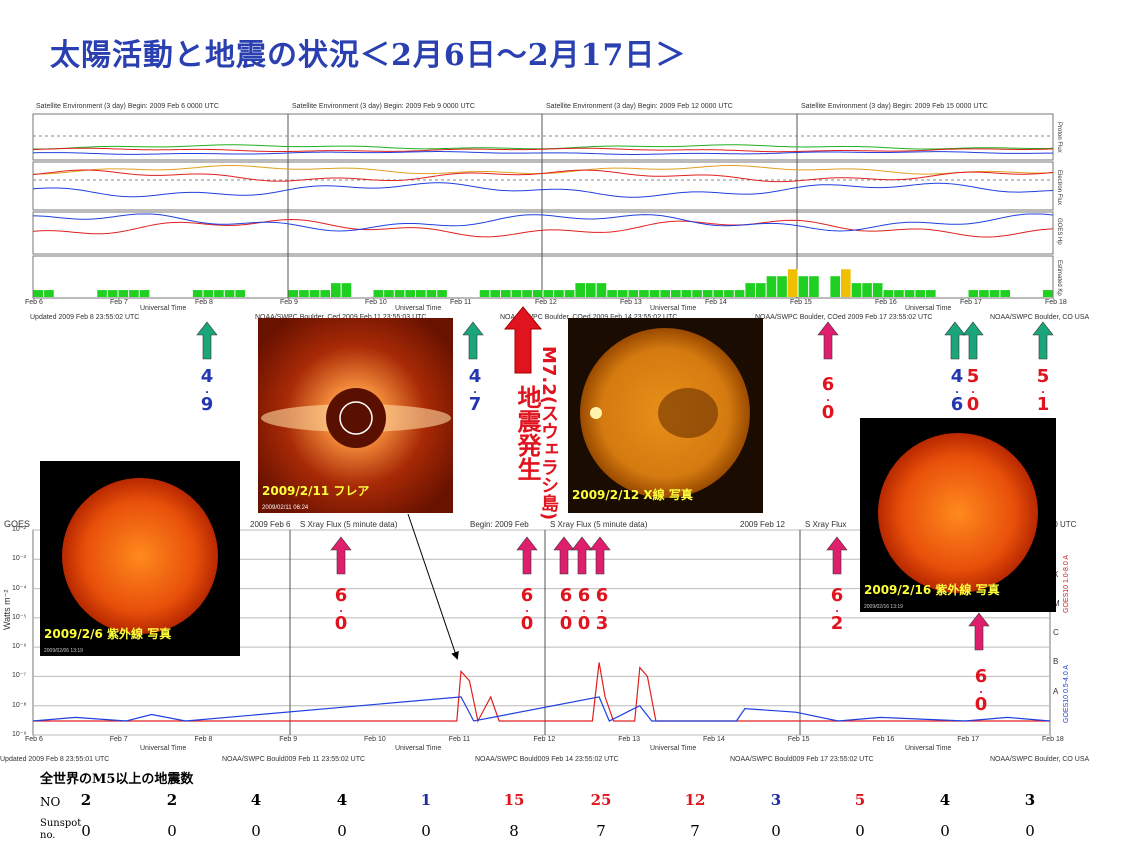  What do you see at coordinates (19, 559) in the screenshot?
I see `xray-ytick: 10⁻³` at bounding box center [19, 559].